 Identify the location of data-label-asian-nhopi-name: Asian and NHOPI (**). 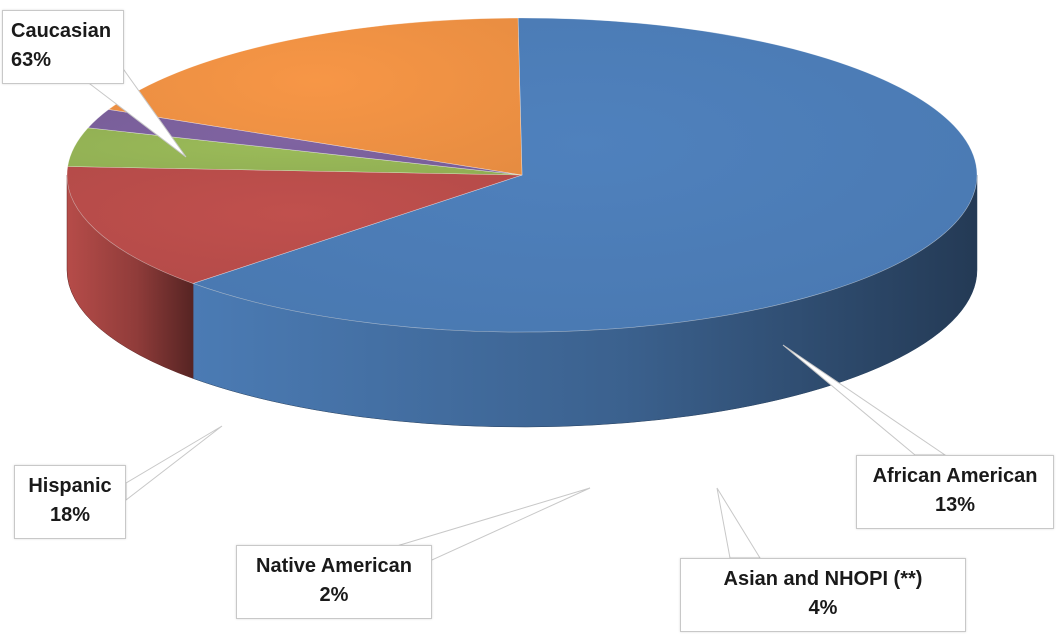
(823, 579).